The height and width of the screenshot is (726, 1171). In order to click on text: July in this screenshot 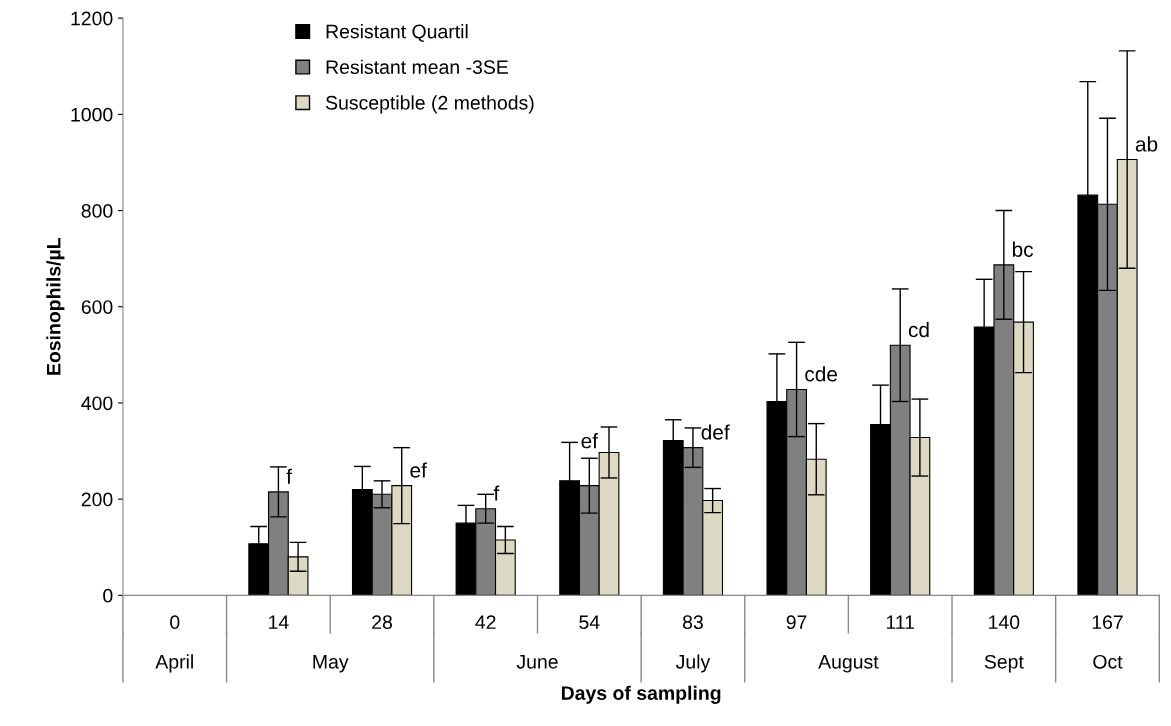, I will do `click(693, 663)`.